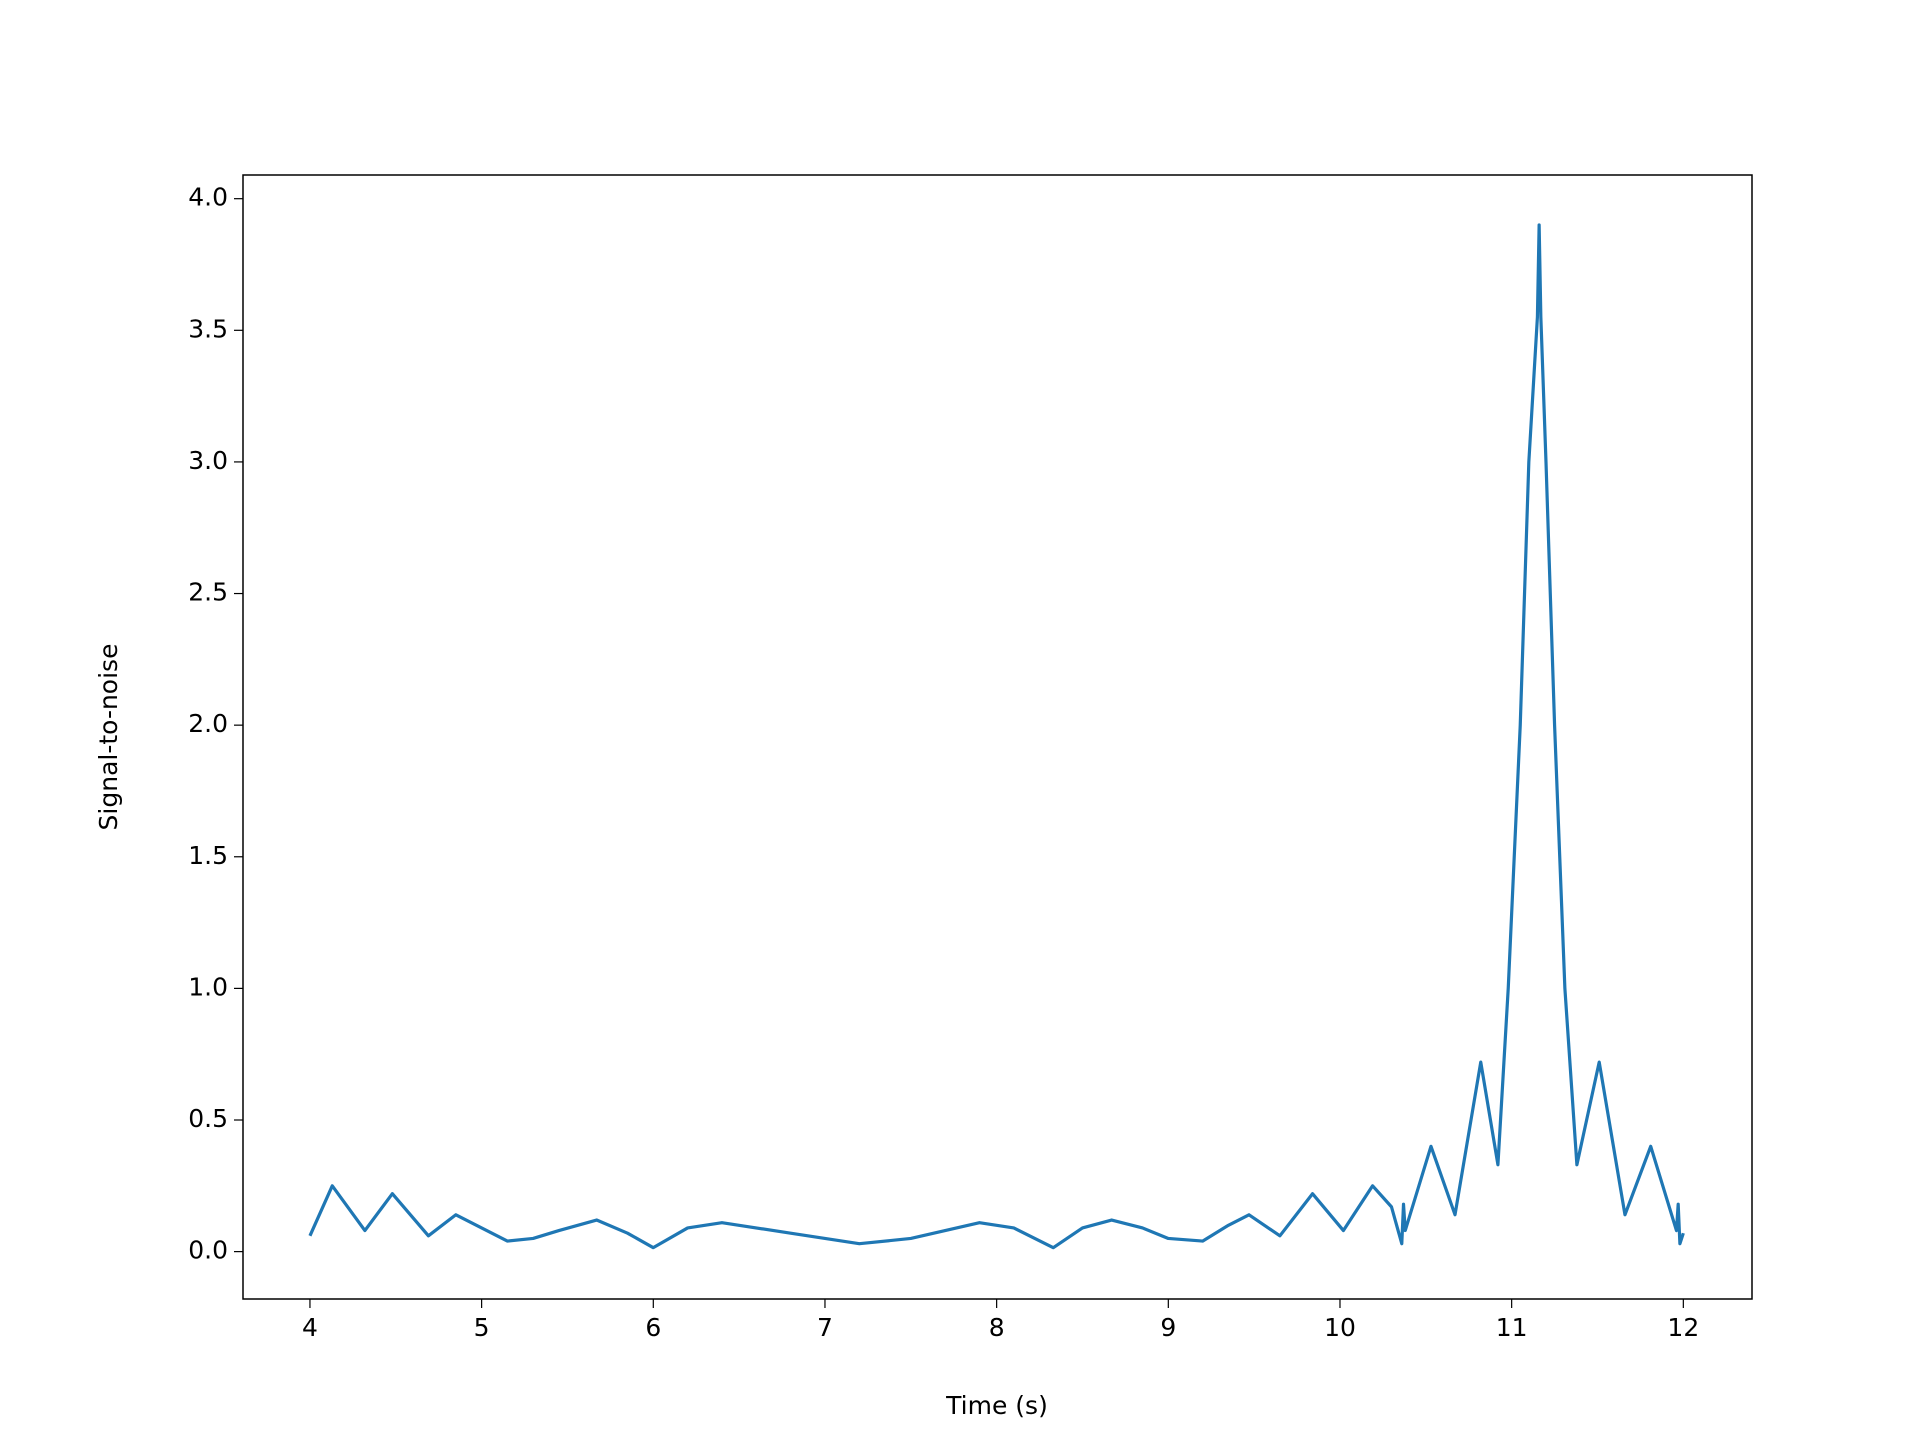 Image resolution: width=1920 pixels, height=1440 pixels. I want to click on x-axis-label: Time (s), so click(996, 1405).